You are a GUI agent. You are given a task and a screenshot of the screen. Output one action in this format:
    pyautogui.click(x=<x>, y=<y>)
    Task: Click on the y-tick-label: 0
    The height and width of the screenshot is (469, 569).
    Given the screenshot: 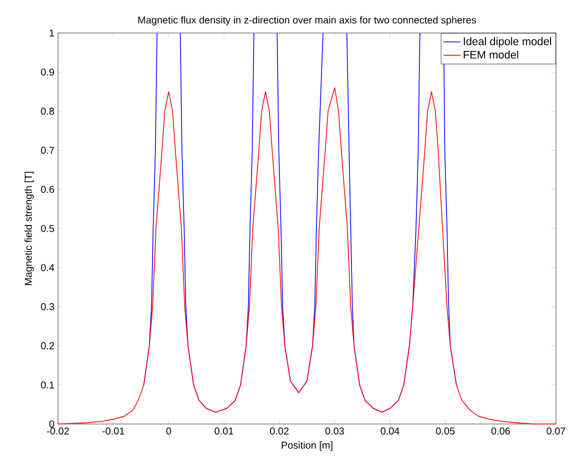 What is the action you would take?
    pyautogui.click(x=51, y=424)
    